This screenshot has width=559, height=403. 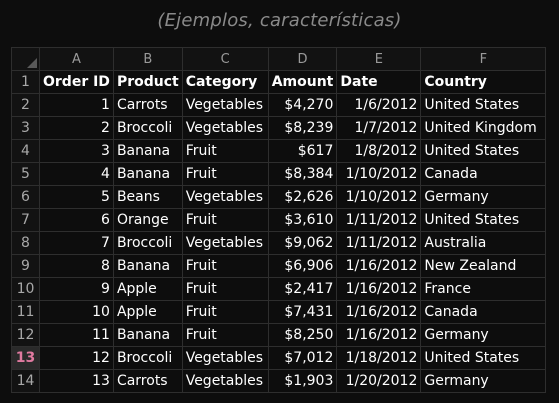 I want to click on cell-amount: $9,062, so click(x=302, y=243).